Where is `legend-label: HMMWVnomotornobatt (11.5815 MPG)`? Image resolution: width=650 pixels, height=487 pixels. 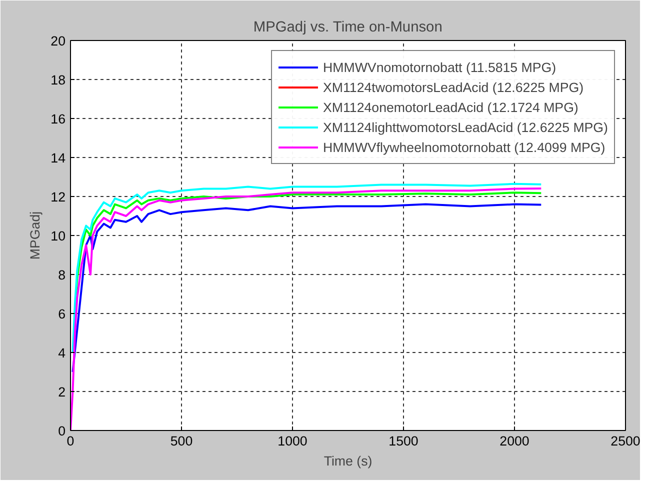 legend-label: HMMWVnomotornobatt (11.5815 MPG) is located at coordinates (439, 67).